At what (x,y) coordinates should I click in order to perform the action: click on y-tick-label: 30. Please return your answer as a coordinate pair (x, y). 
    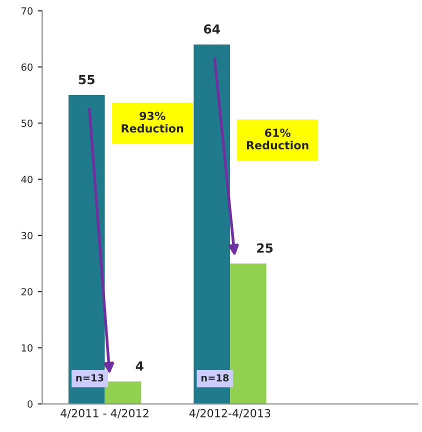
    Looking at the image, I should click on (27, 236).